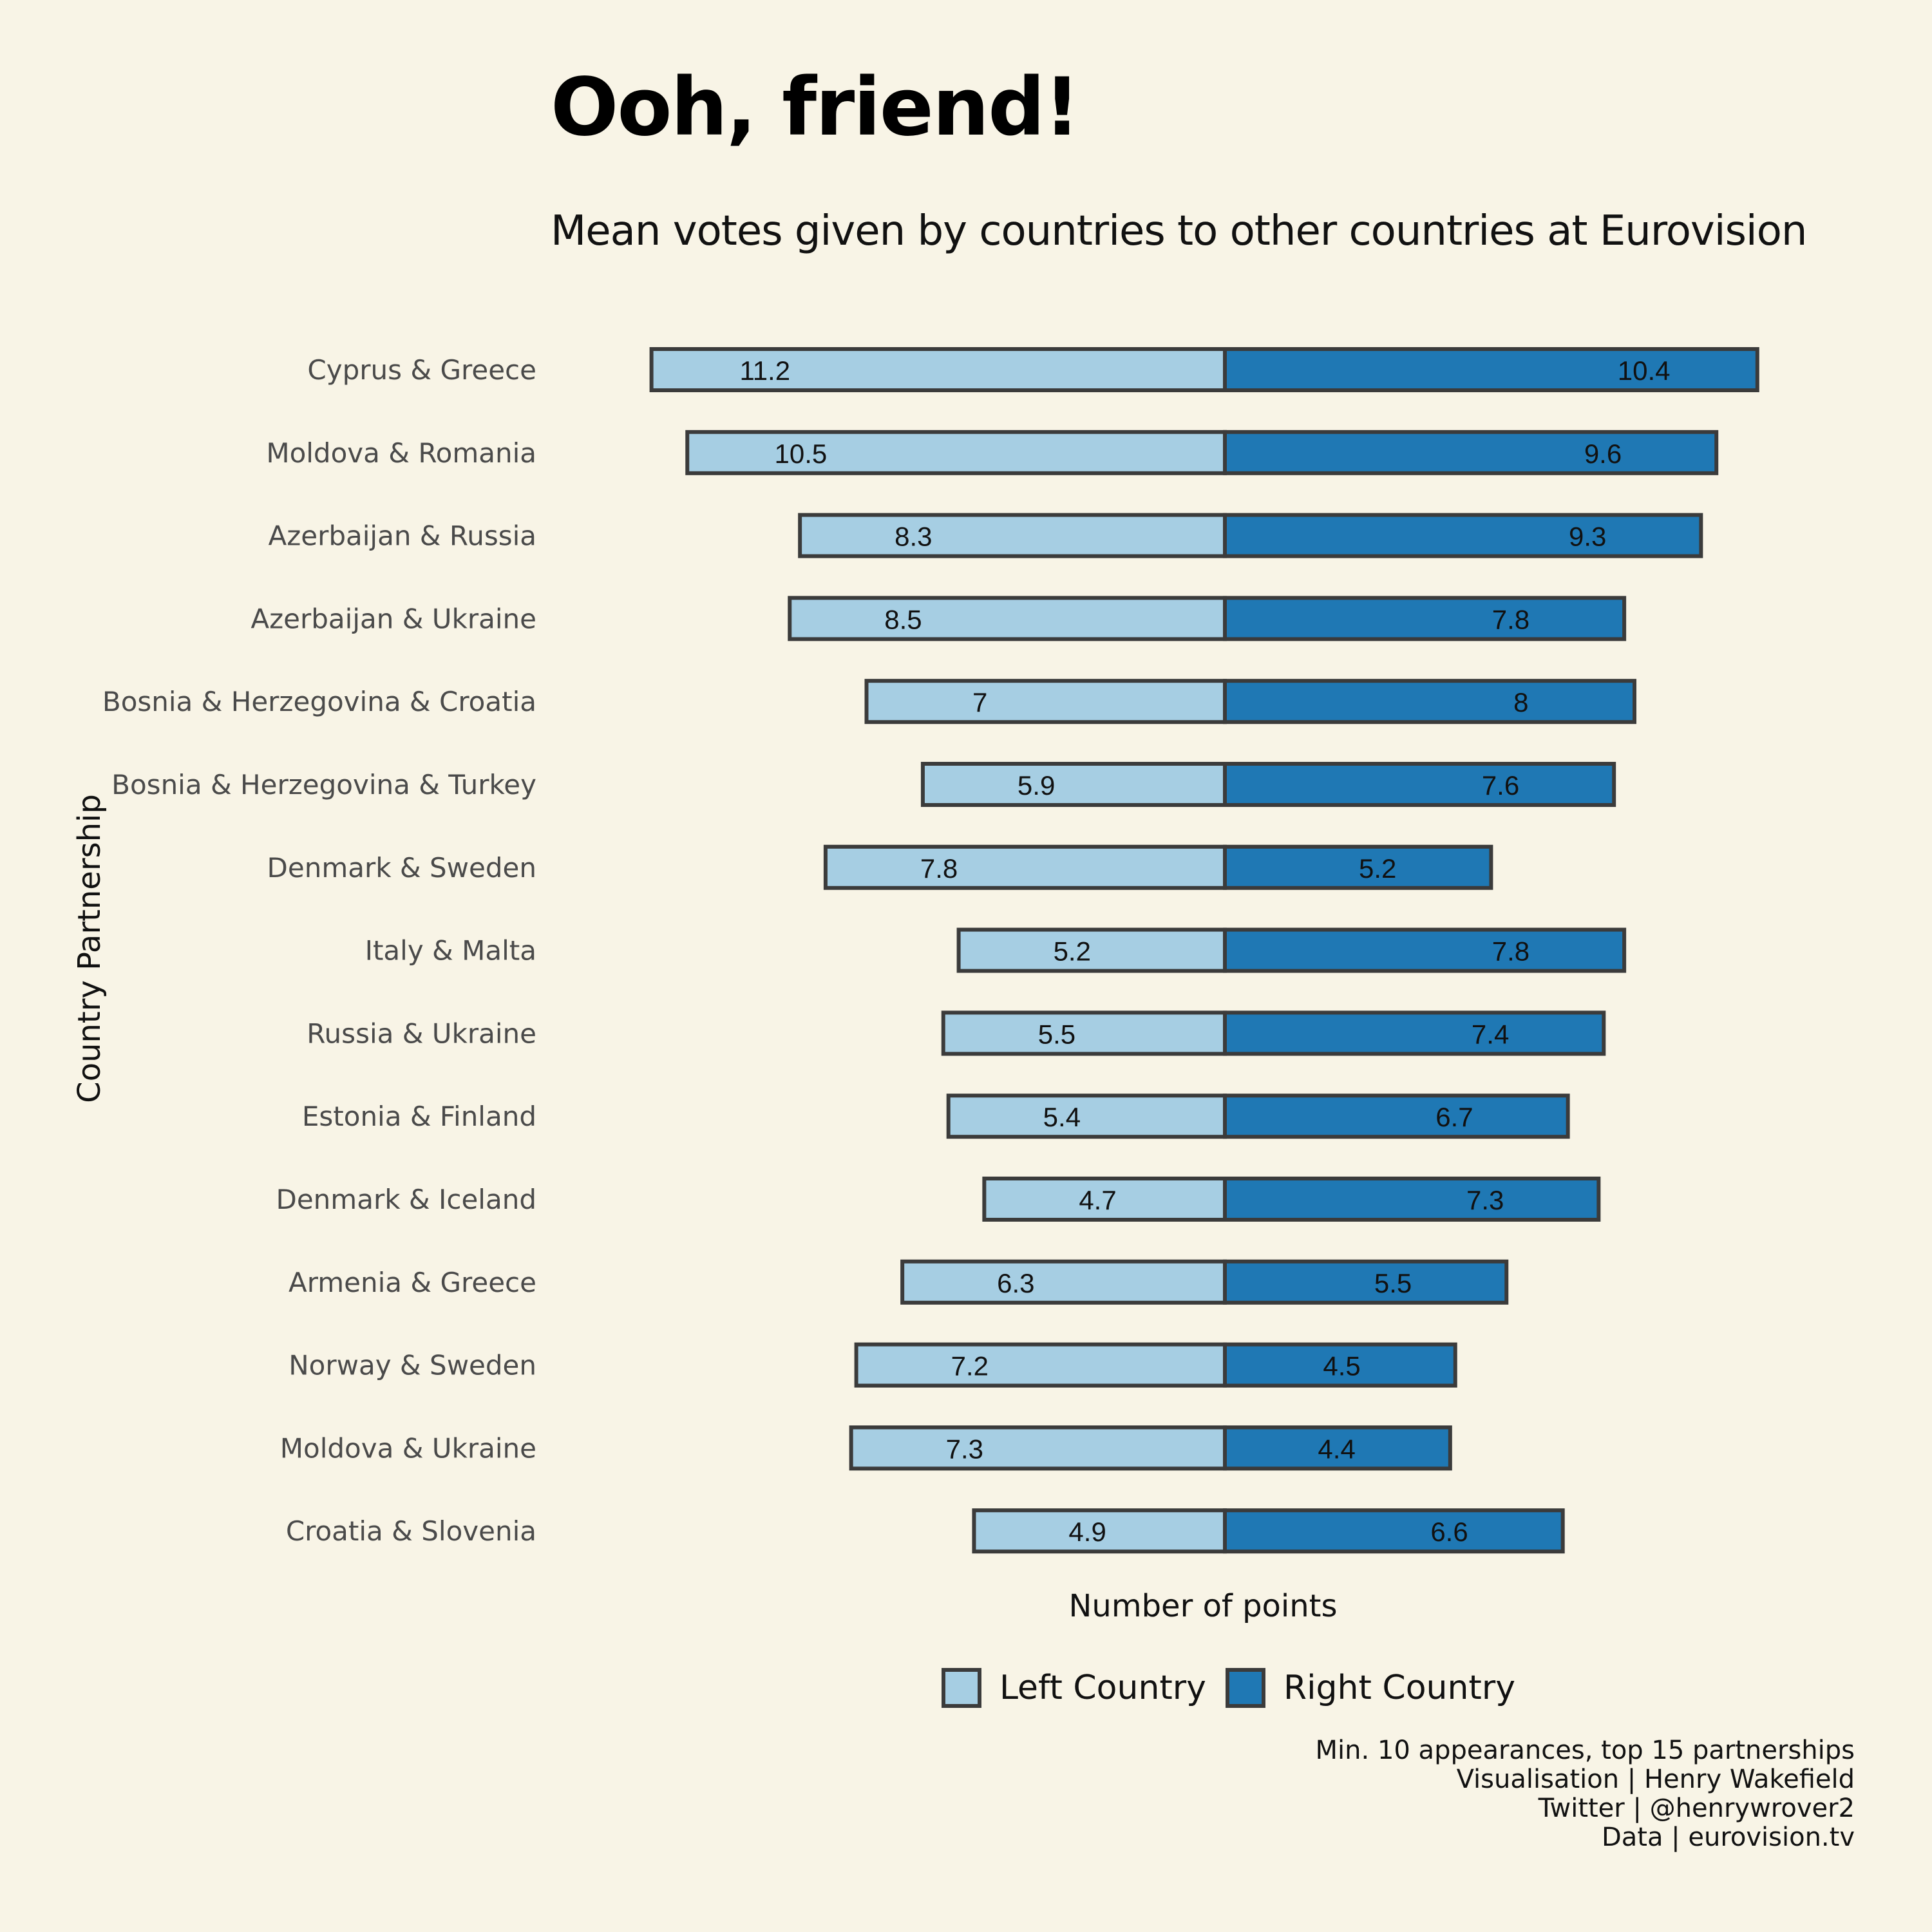  What do you see at coordinates (1057, 1034) in the screenshot?
I see `data-label-left: 5.5` at bounding box center [1057, 1034].